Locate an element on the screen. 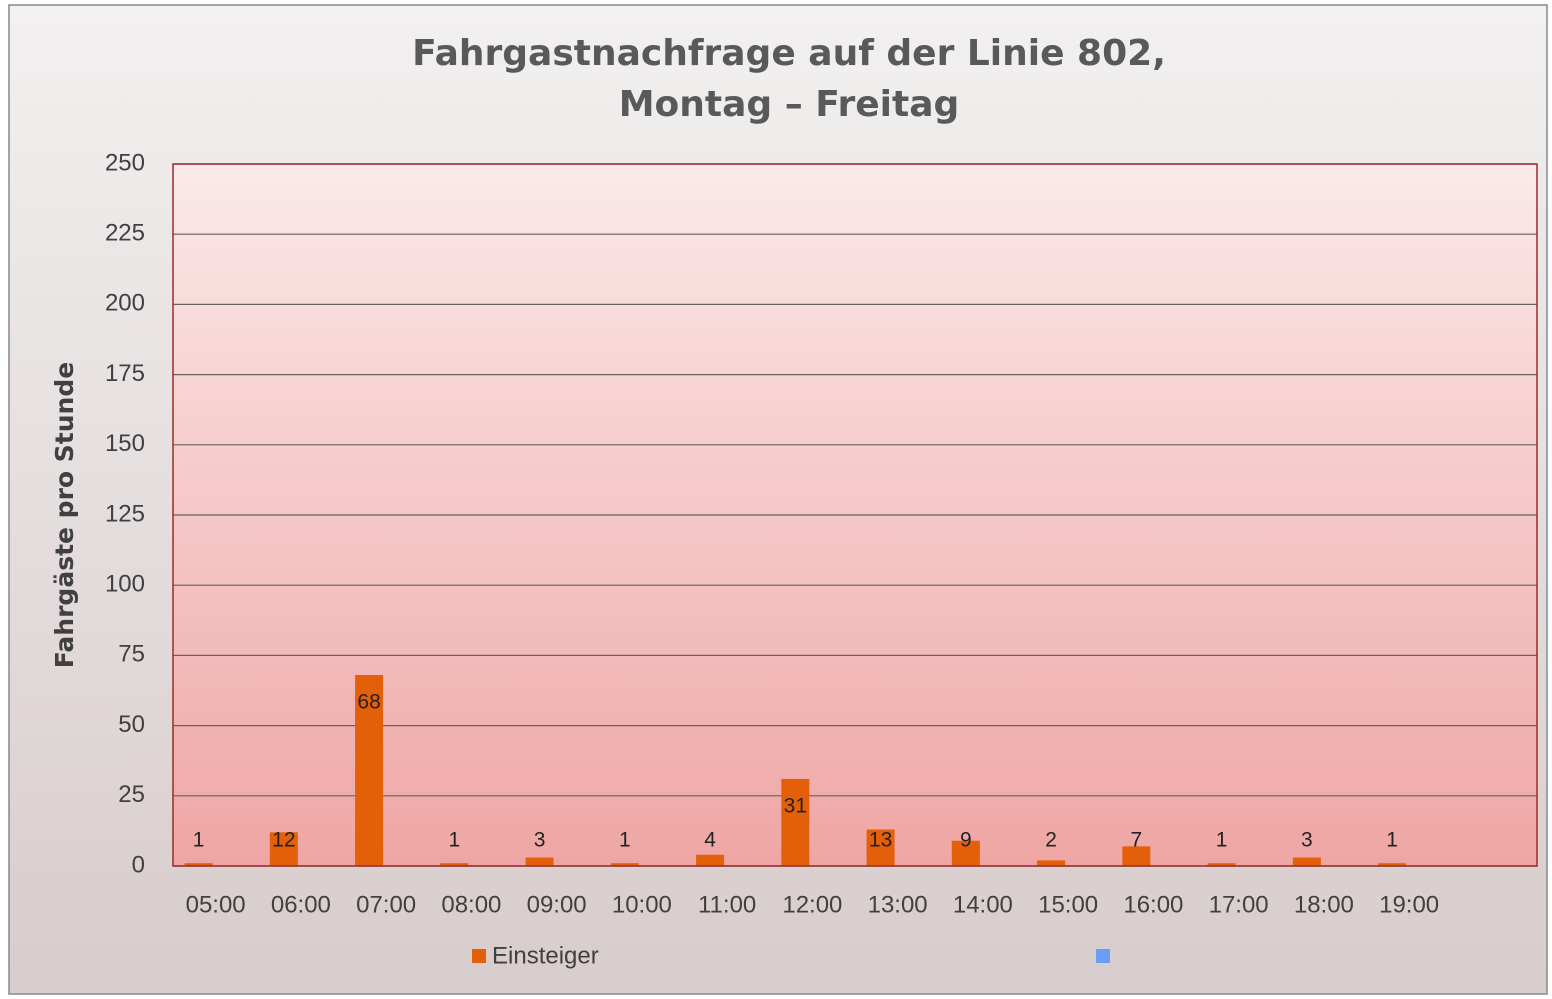  data-label: 13 is located at coordinates (880, 840).